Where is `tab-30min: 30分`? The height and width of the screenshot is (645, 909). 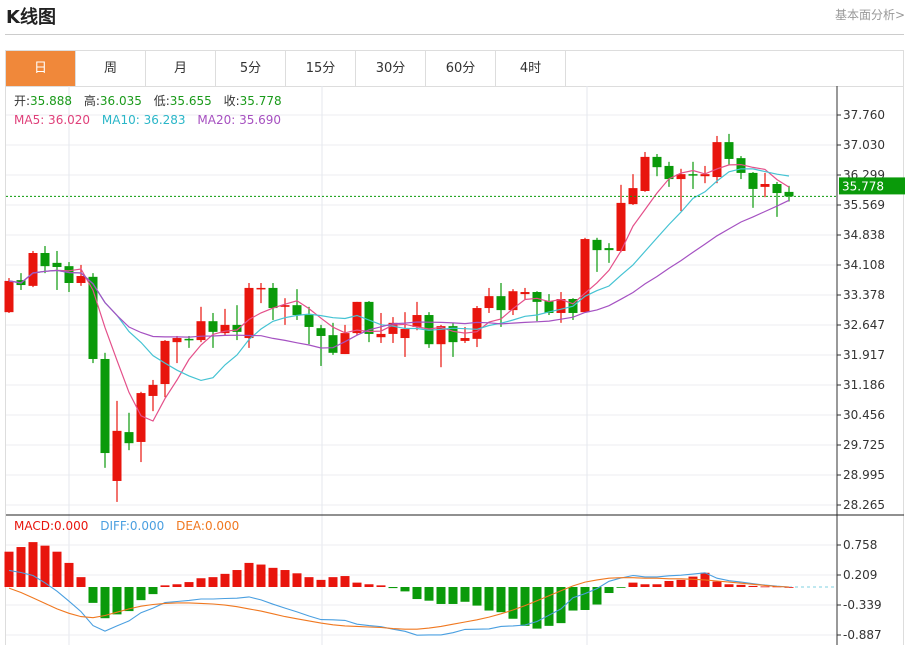
tab-30min: 30分 is located at coordinates (391, 68).